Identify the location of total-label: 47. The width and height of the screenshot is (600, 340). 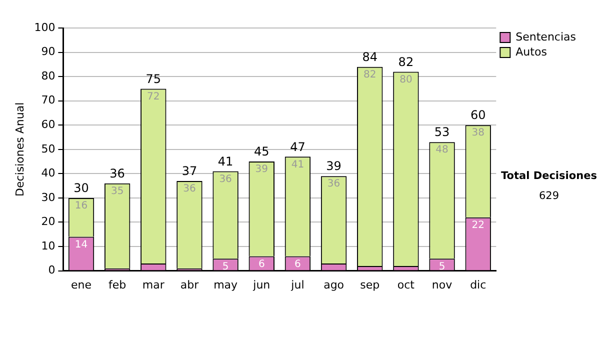
(298, 147).